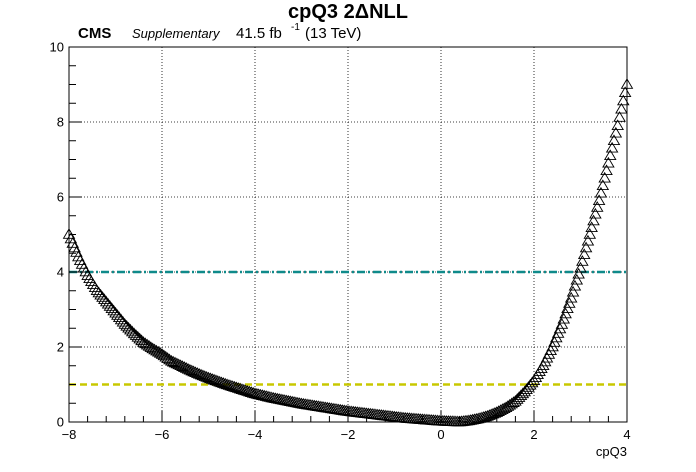 The image size is (696, 472). I want to click on x-tick-label: −2, so click(348, 434).